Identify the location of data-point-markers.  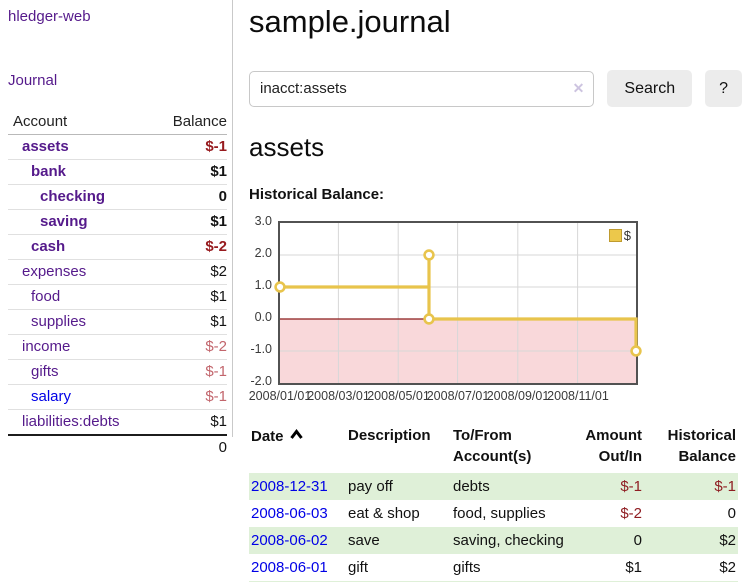
(458, 303).